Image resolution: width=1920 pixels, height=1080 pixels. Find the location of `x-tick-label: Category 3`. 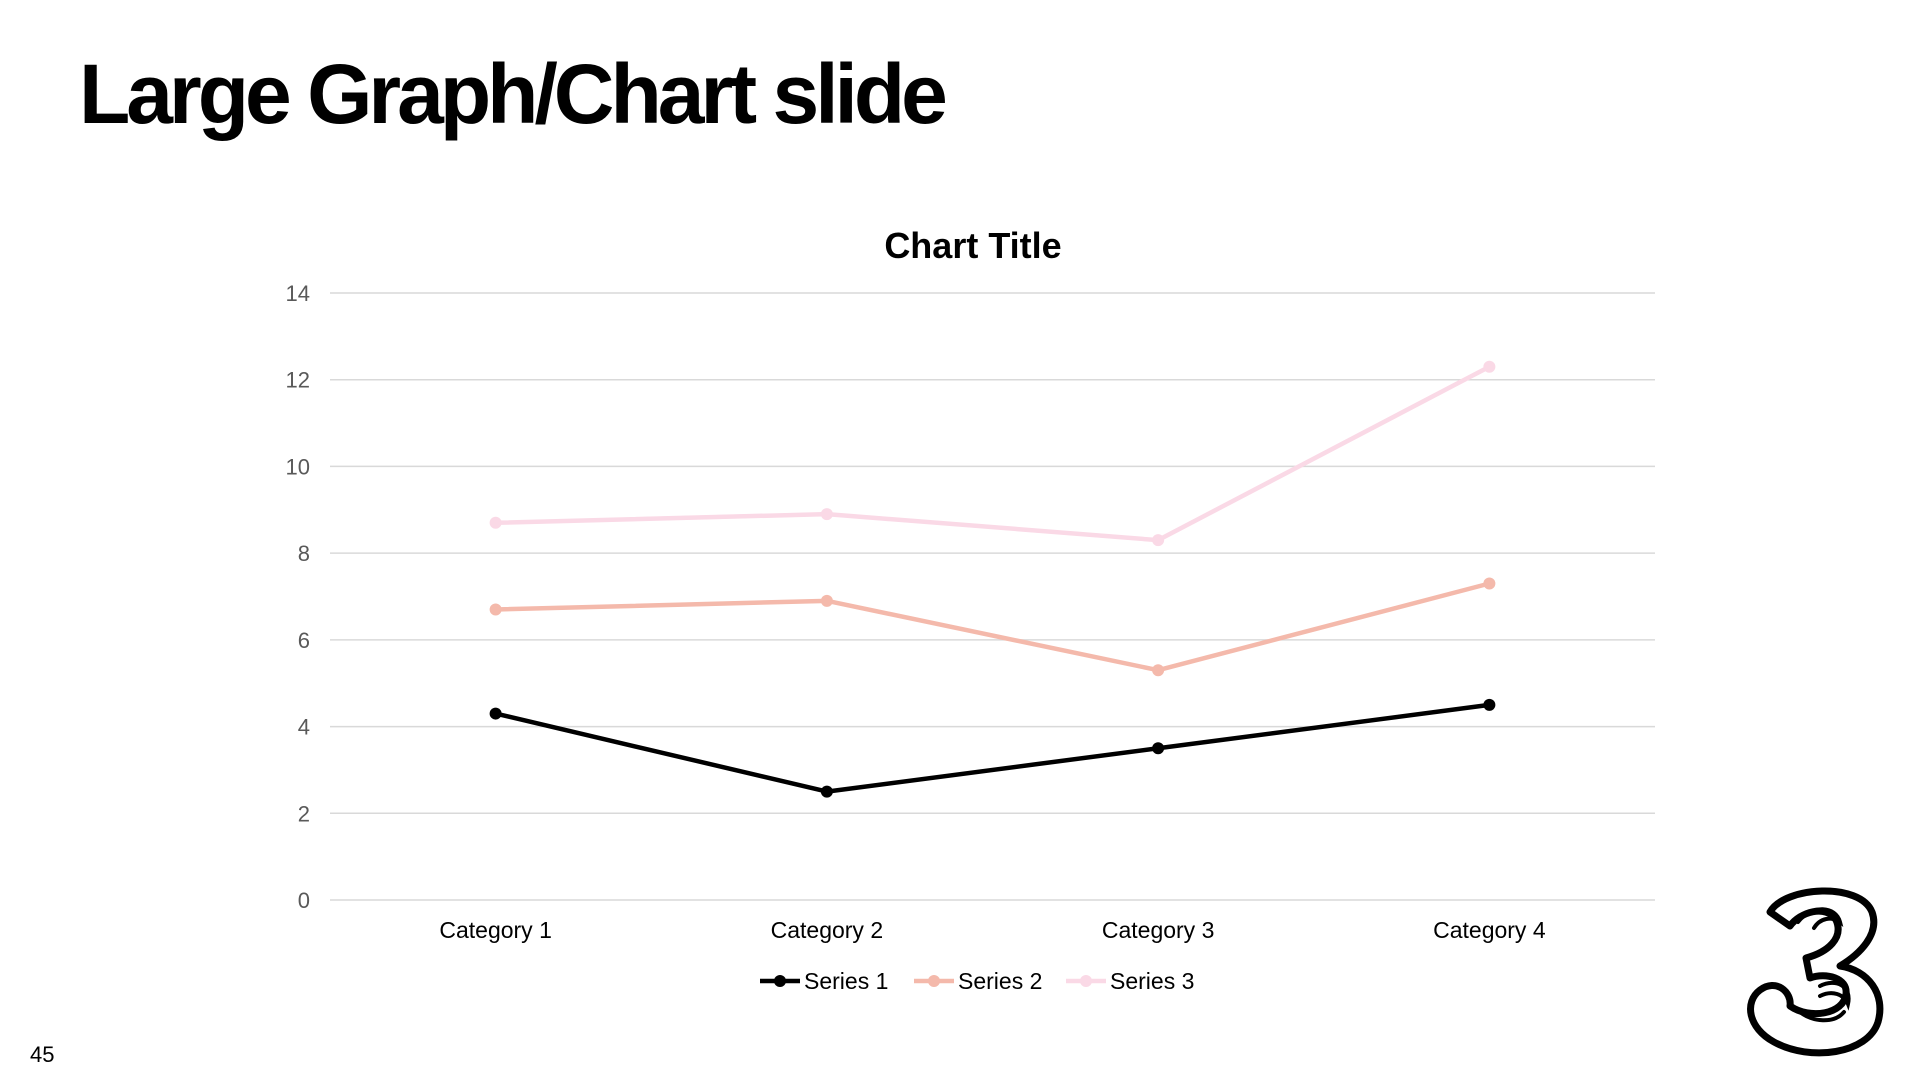

x-tick-label: Category 3 is located at coordinates (1158, 930).